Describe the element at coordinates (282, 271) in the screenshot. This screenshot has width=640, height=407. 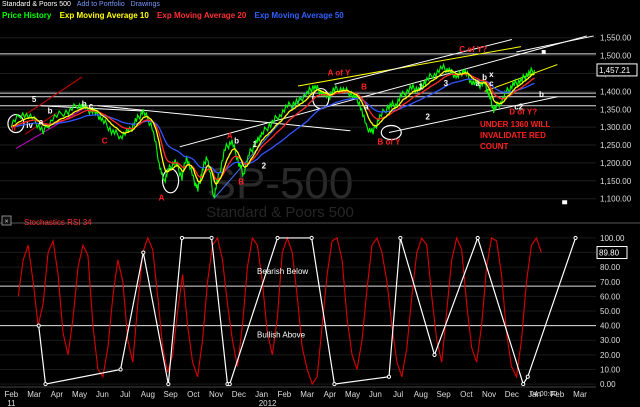
I see `stoch-level-label: Bearish Below` at that location.